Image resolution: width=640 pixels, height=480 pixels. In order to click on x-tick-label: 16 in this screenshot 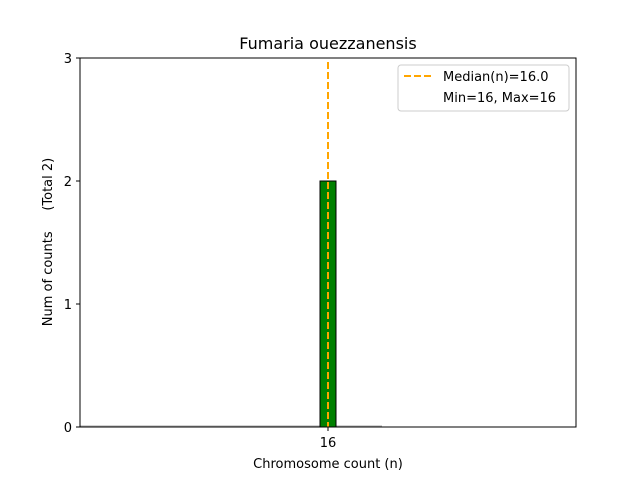, I will do `click(328, 443)`.